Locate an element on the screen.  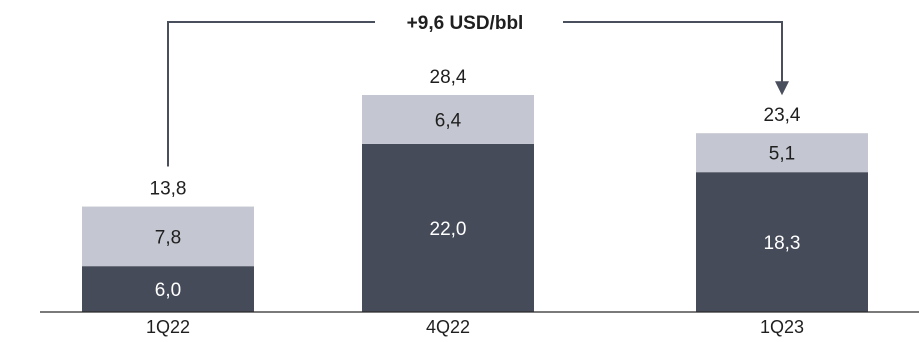
category-label-1Q22: 1Q22 is located at coordinates (168, 327).